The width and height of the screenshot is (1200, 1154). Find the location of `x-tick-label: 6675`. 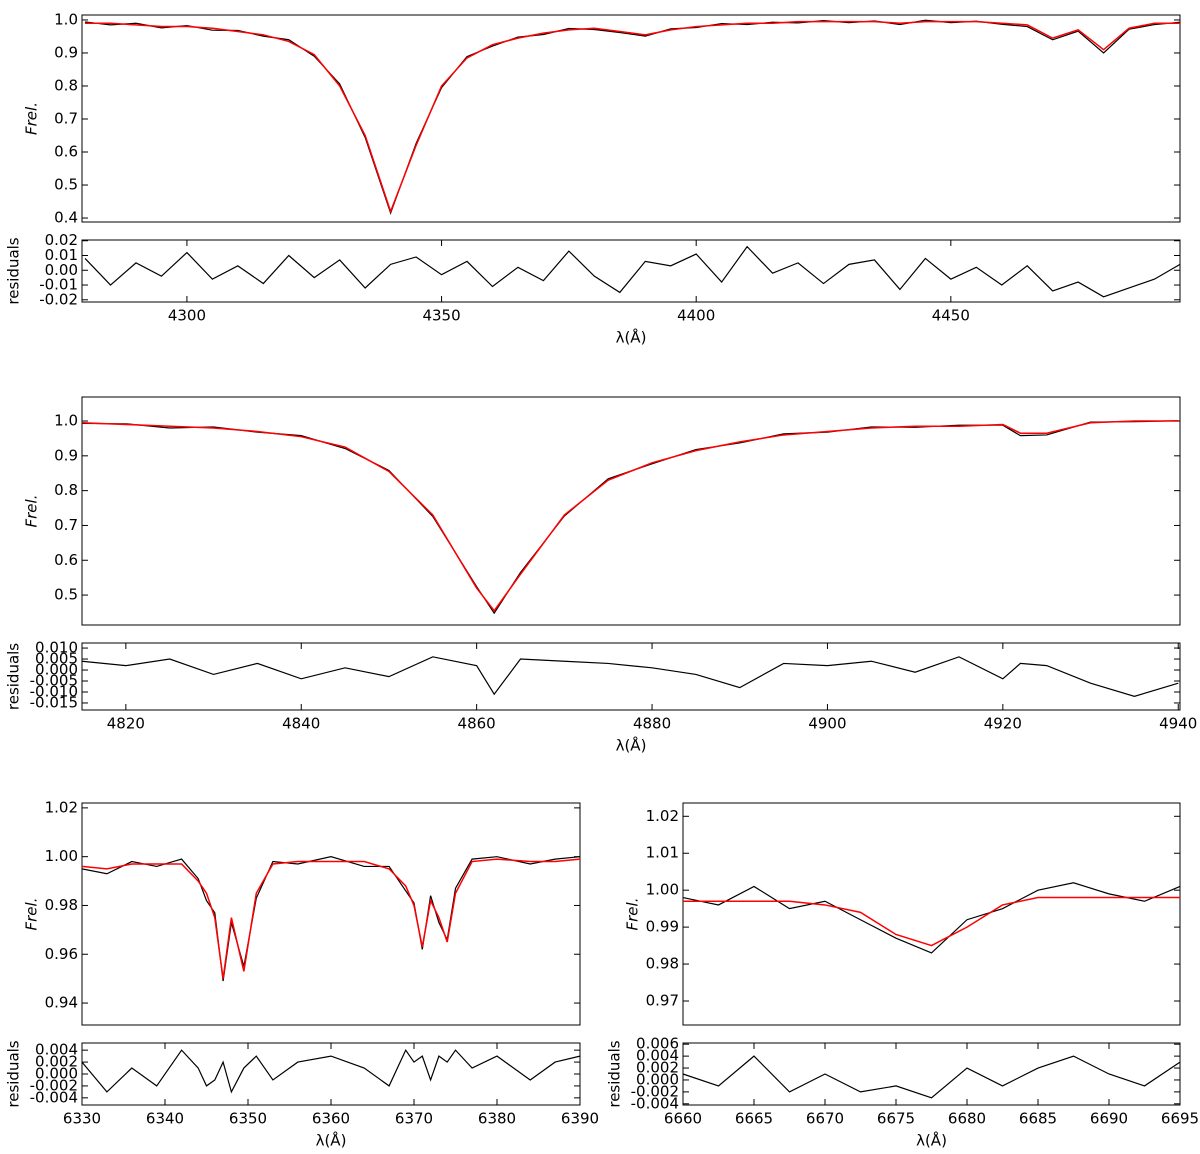

x-tick-label: 6675 is located at coordinates (896, 1119).